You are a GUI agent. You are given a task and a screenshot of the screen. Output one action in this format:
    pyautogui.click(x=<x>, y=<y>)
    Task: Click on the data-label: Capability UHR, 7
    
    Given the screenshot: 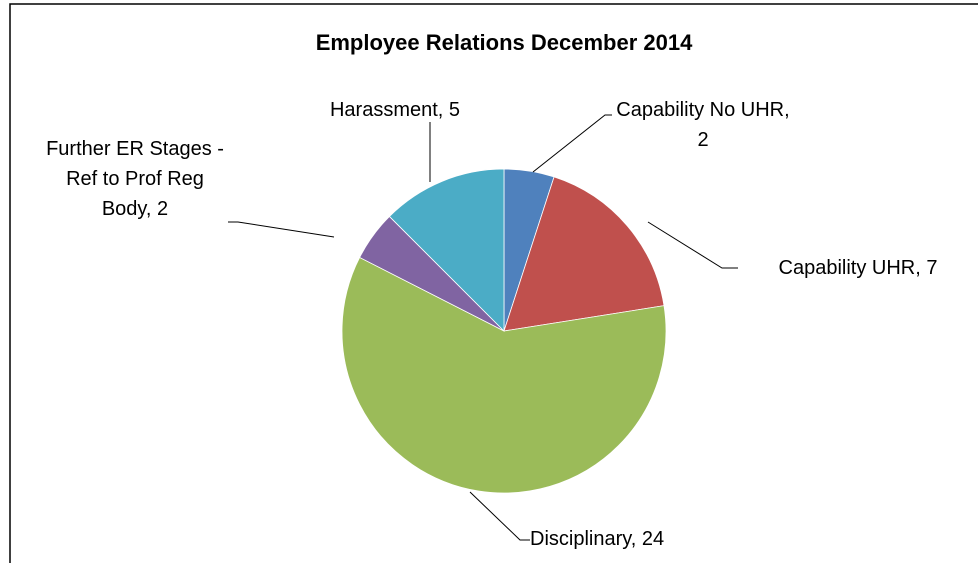 What is the action you would take?
    pyautogui.click(x=858, y=268)
    